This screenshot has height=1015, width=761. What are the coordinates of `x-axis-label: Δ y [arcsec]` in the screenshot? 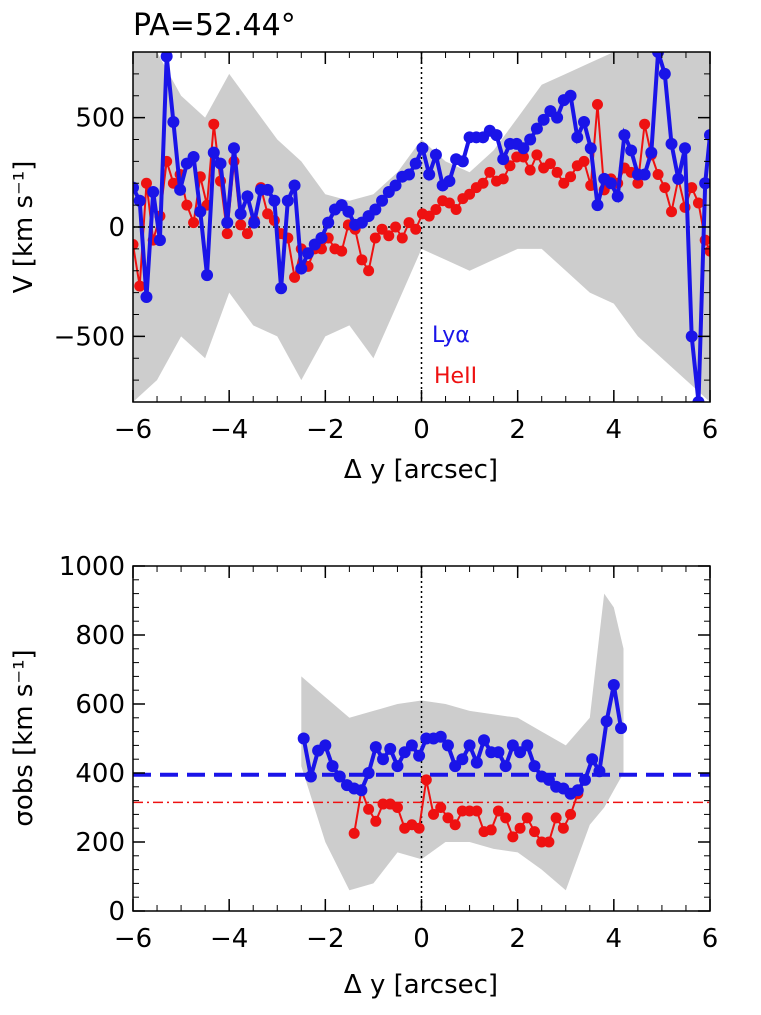 It's located at (421, 470).